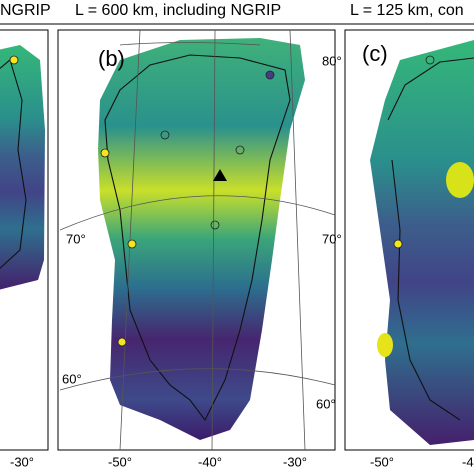 The height and width of the screenshot is (474, 474). Describe the element at coordinates (375, 53) in the screenshot. I see `panel-label: (c)` at that location.